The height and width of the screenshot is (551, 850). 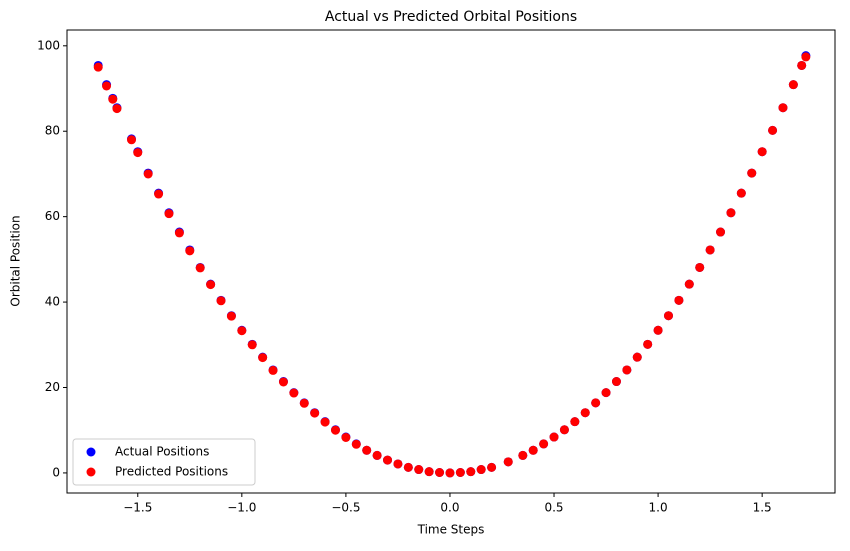 What do you see at coordinates (52, 131) in the screenshot?
I see `y-tick-label: 80` at bounding box center [52, 131].